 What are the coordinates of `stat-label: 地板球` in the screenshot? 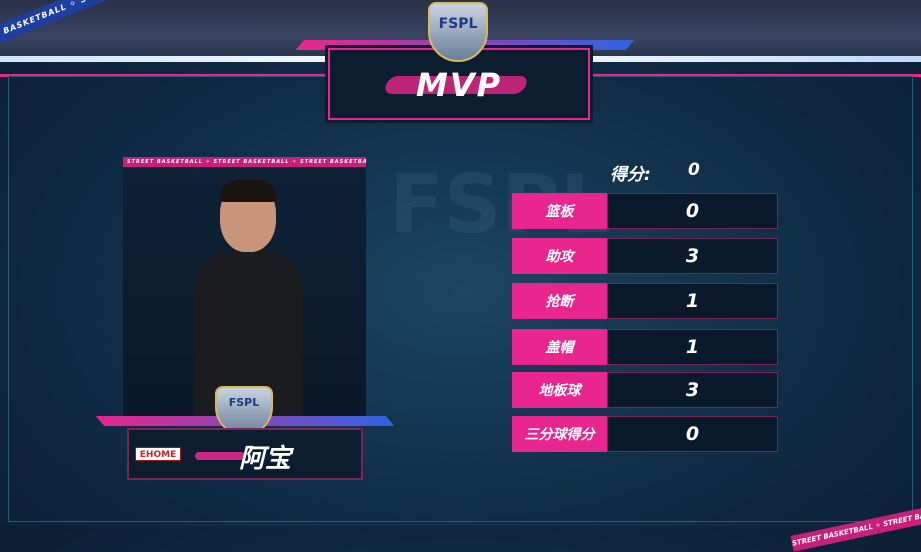 It's located at (559, 390).